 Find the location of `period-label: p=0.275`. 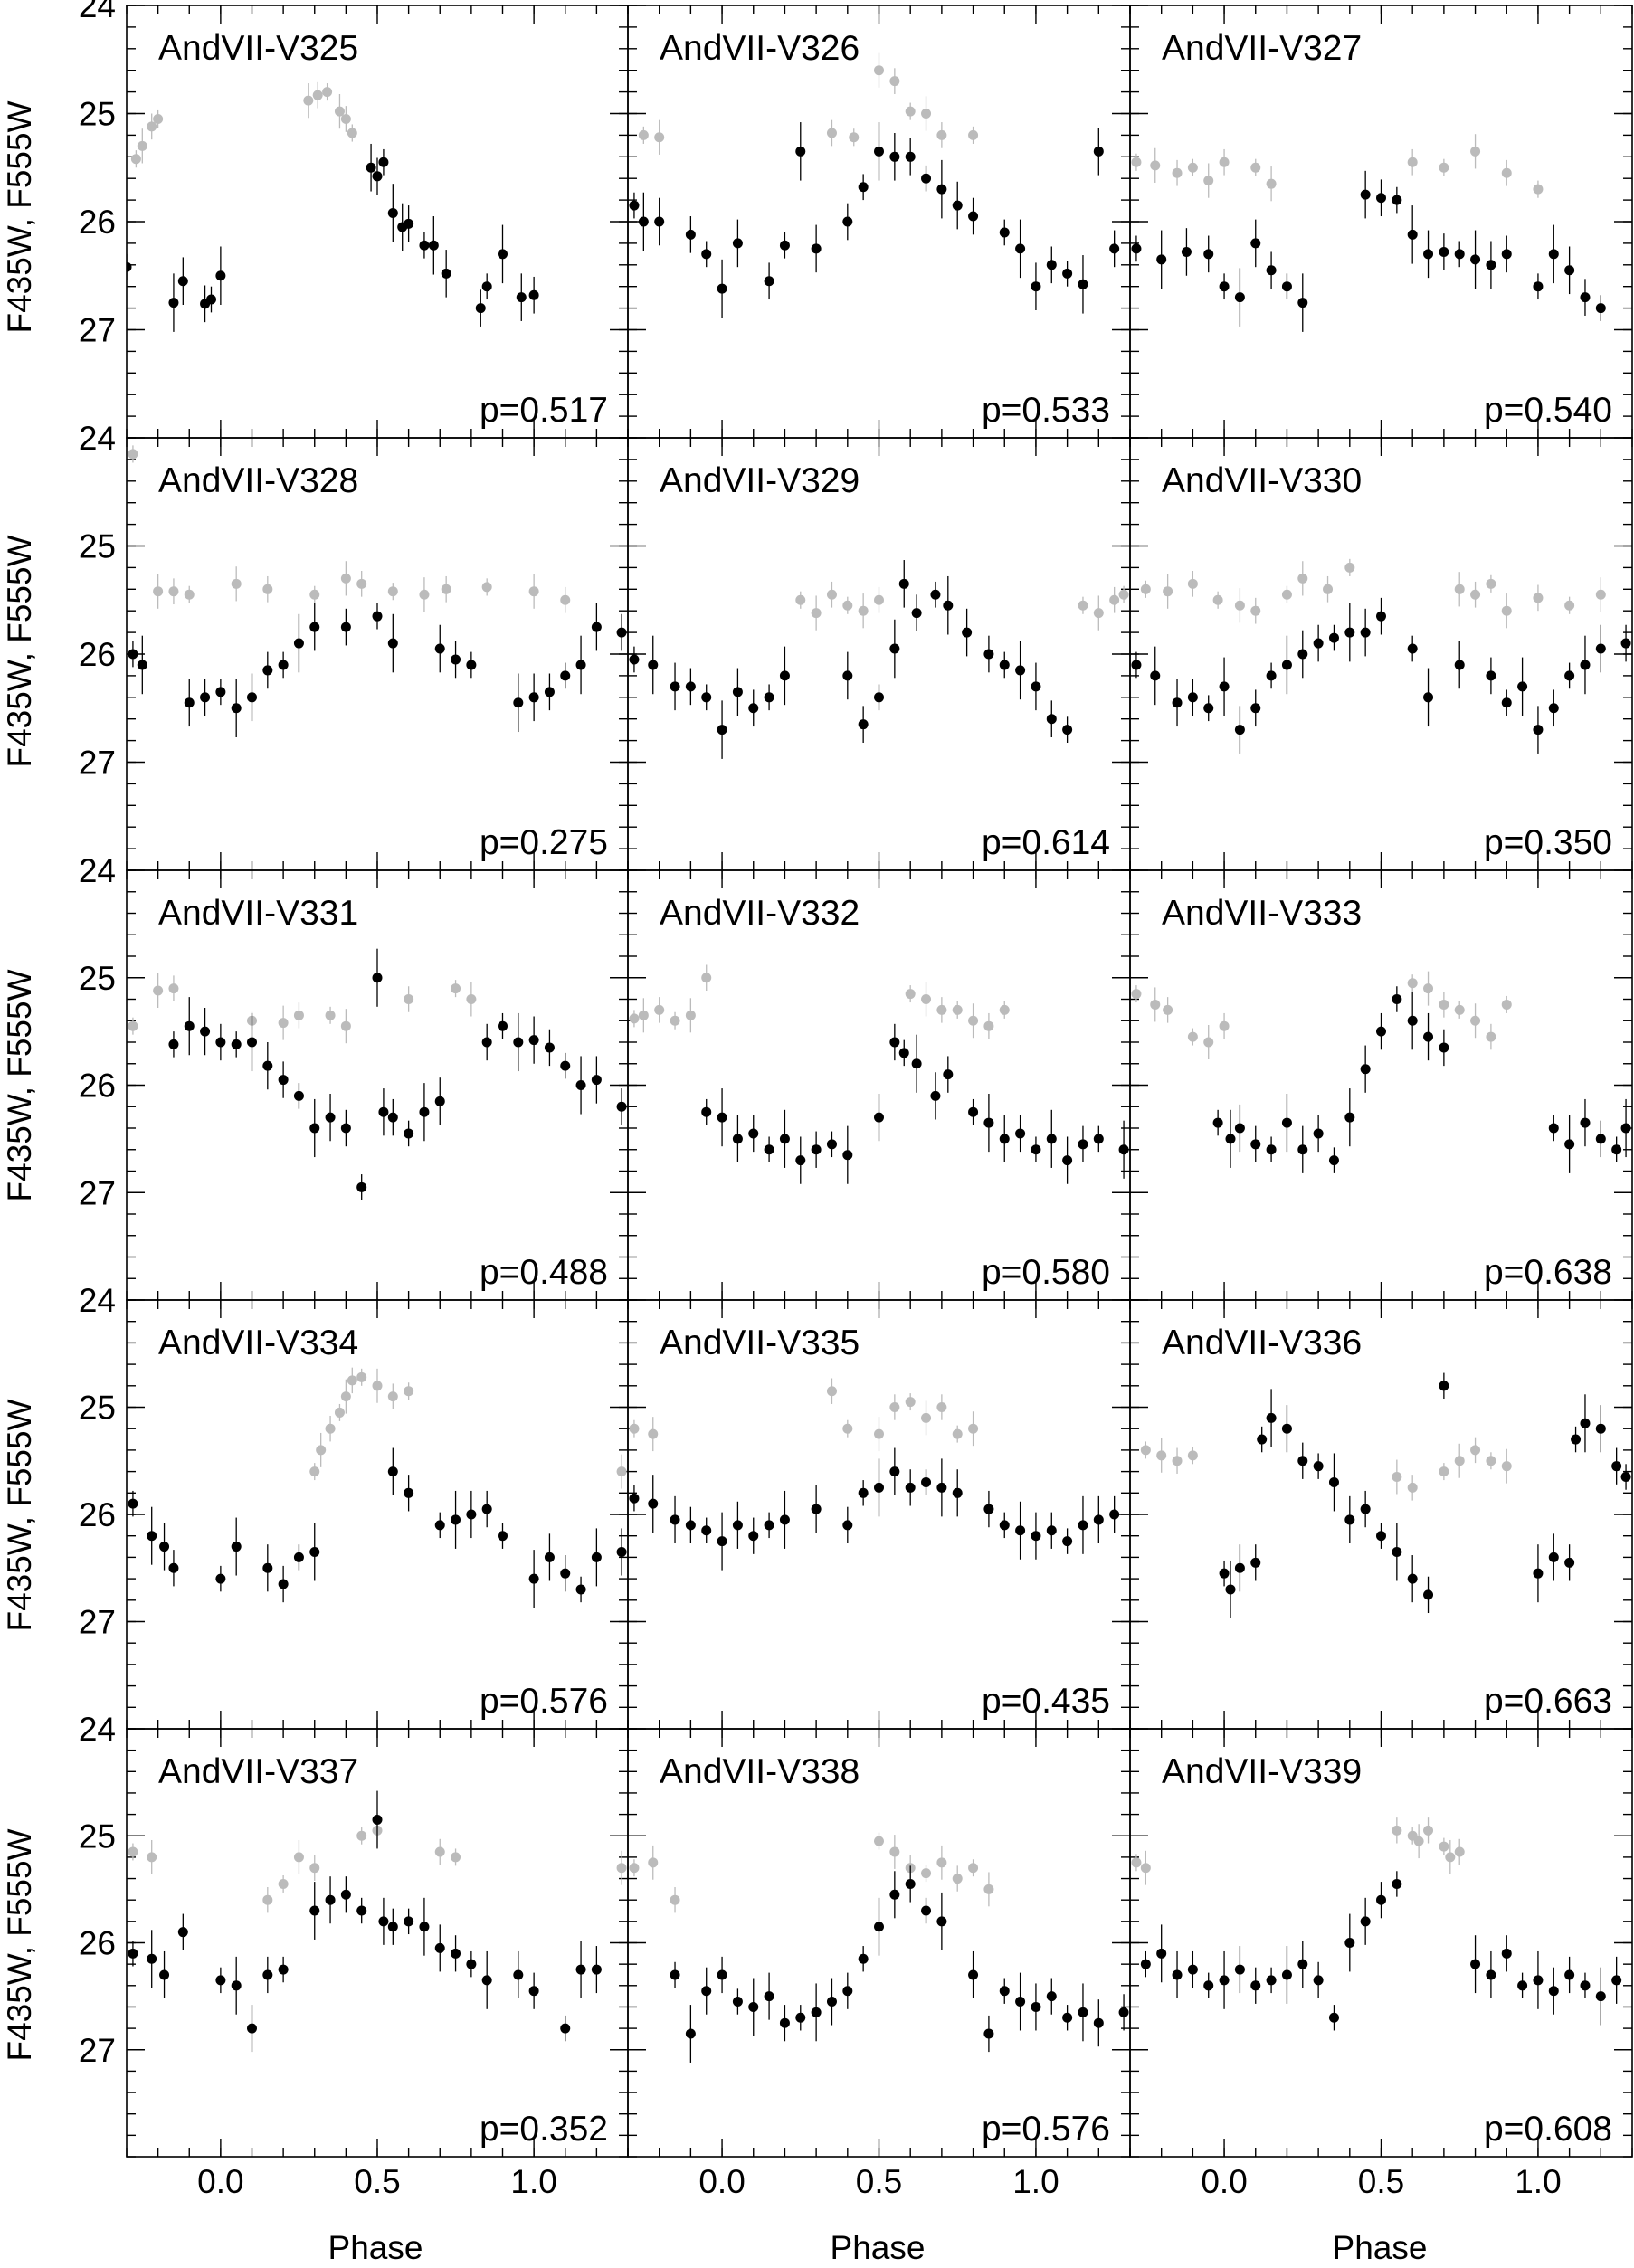

period-label: p=0.275 is located at coordinates (544, 842).